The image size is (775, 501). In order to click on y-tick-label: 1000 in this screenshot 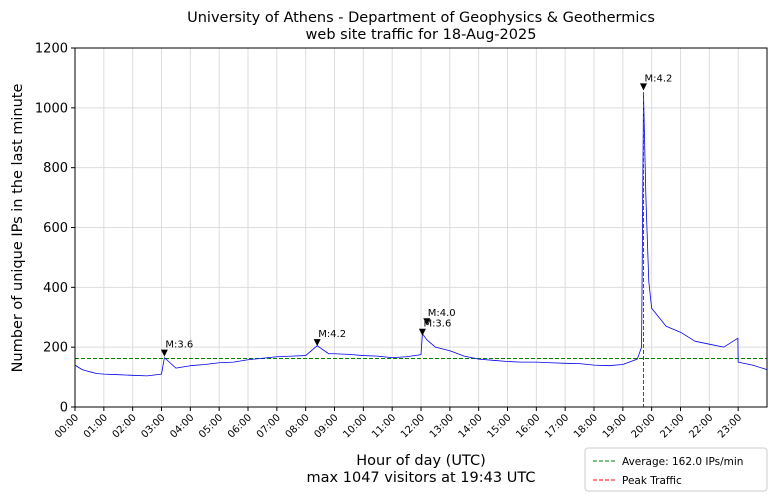, I will do `click(51, 108)`.